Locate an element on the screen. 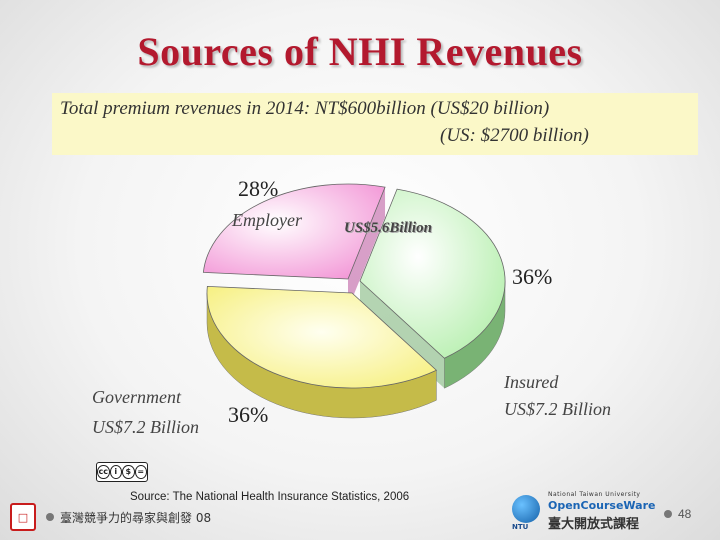 The image size is (720, 540). course-title: 臺灣競爭力的尋家與創發 08 is located at coordinates (136, 517).